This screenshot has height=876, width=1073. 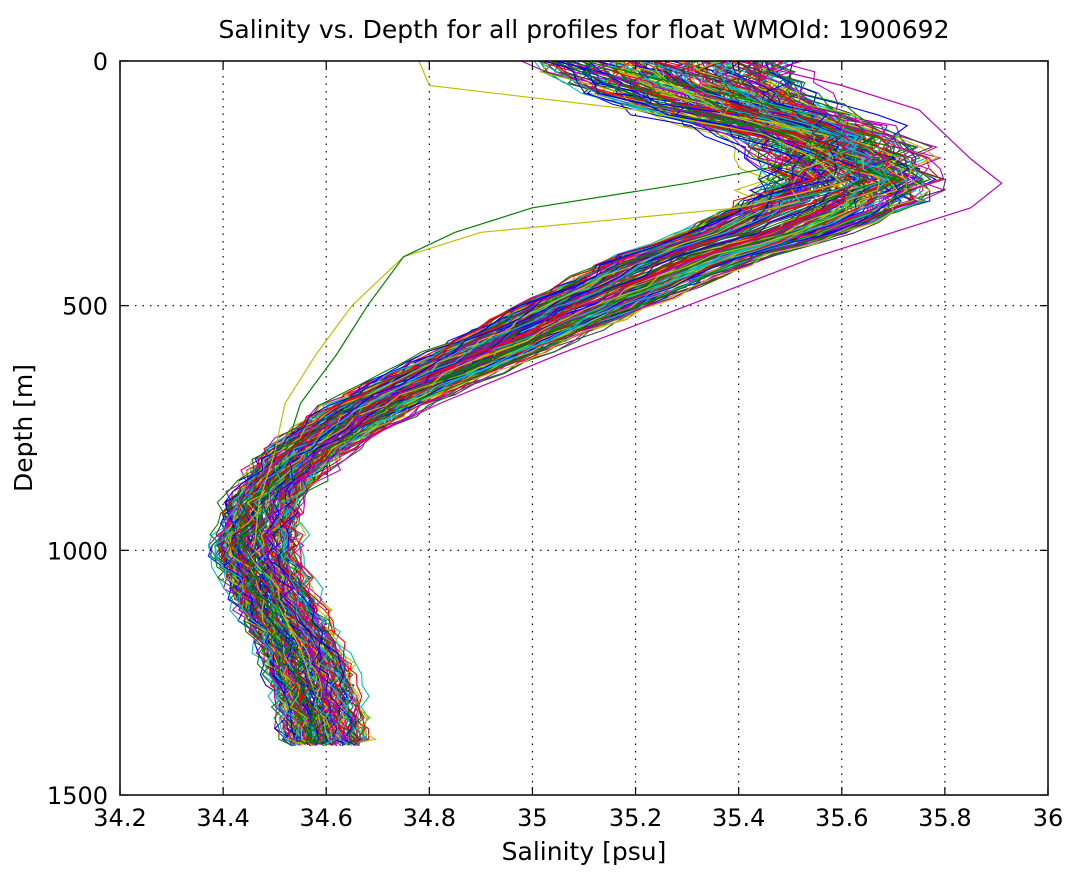 I want to click on y-tick-label: 0, so click(x=100, y=62).